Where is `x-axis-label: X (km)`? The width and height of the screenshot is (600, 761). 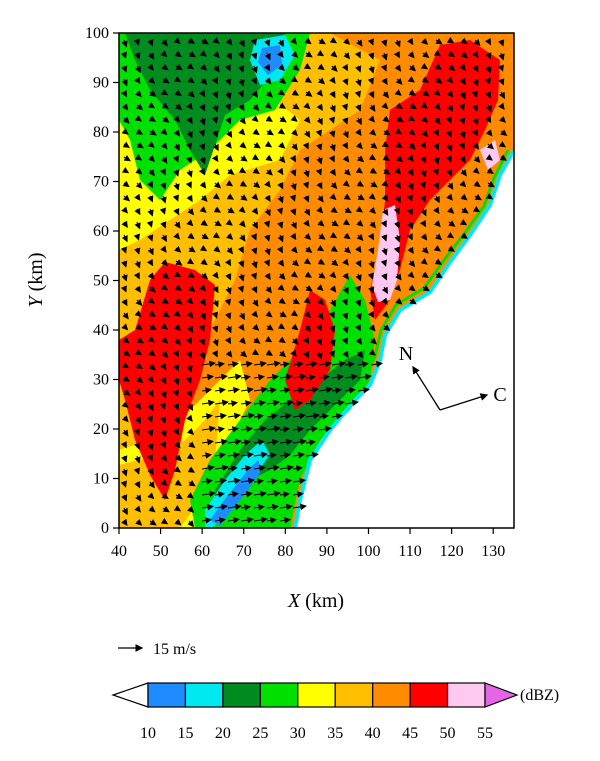 x-axis-label: X (km) is located at coordinates (315, 601).